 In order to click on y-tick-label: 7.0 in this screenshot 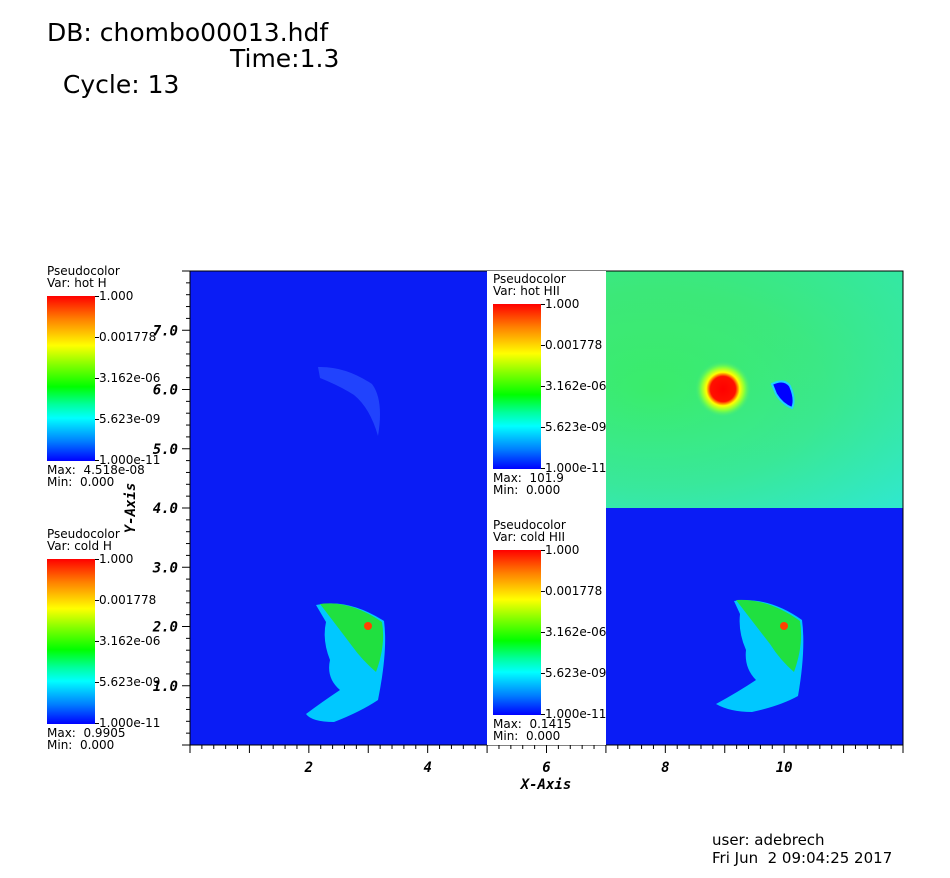, I will do `click(165, 331)`.